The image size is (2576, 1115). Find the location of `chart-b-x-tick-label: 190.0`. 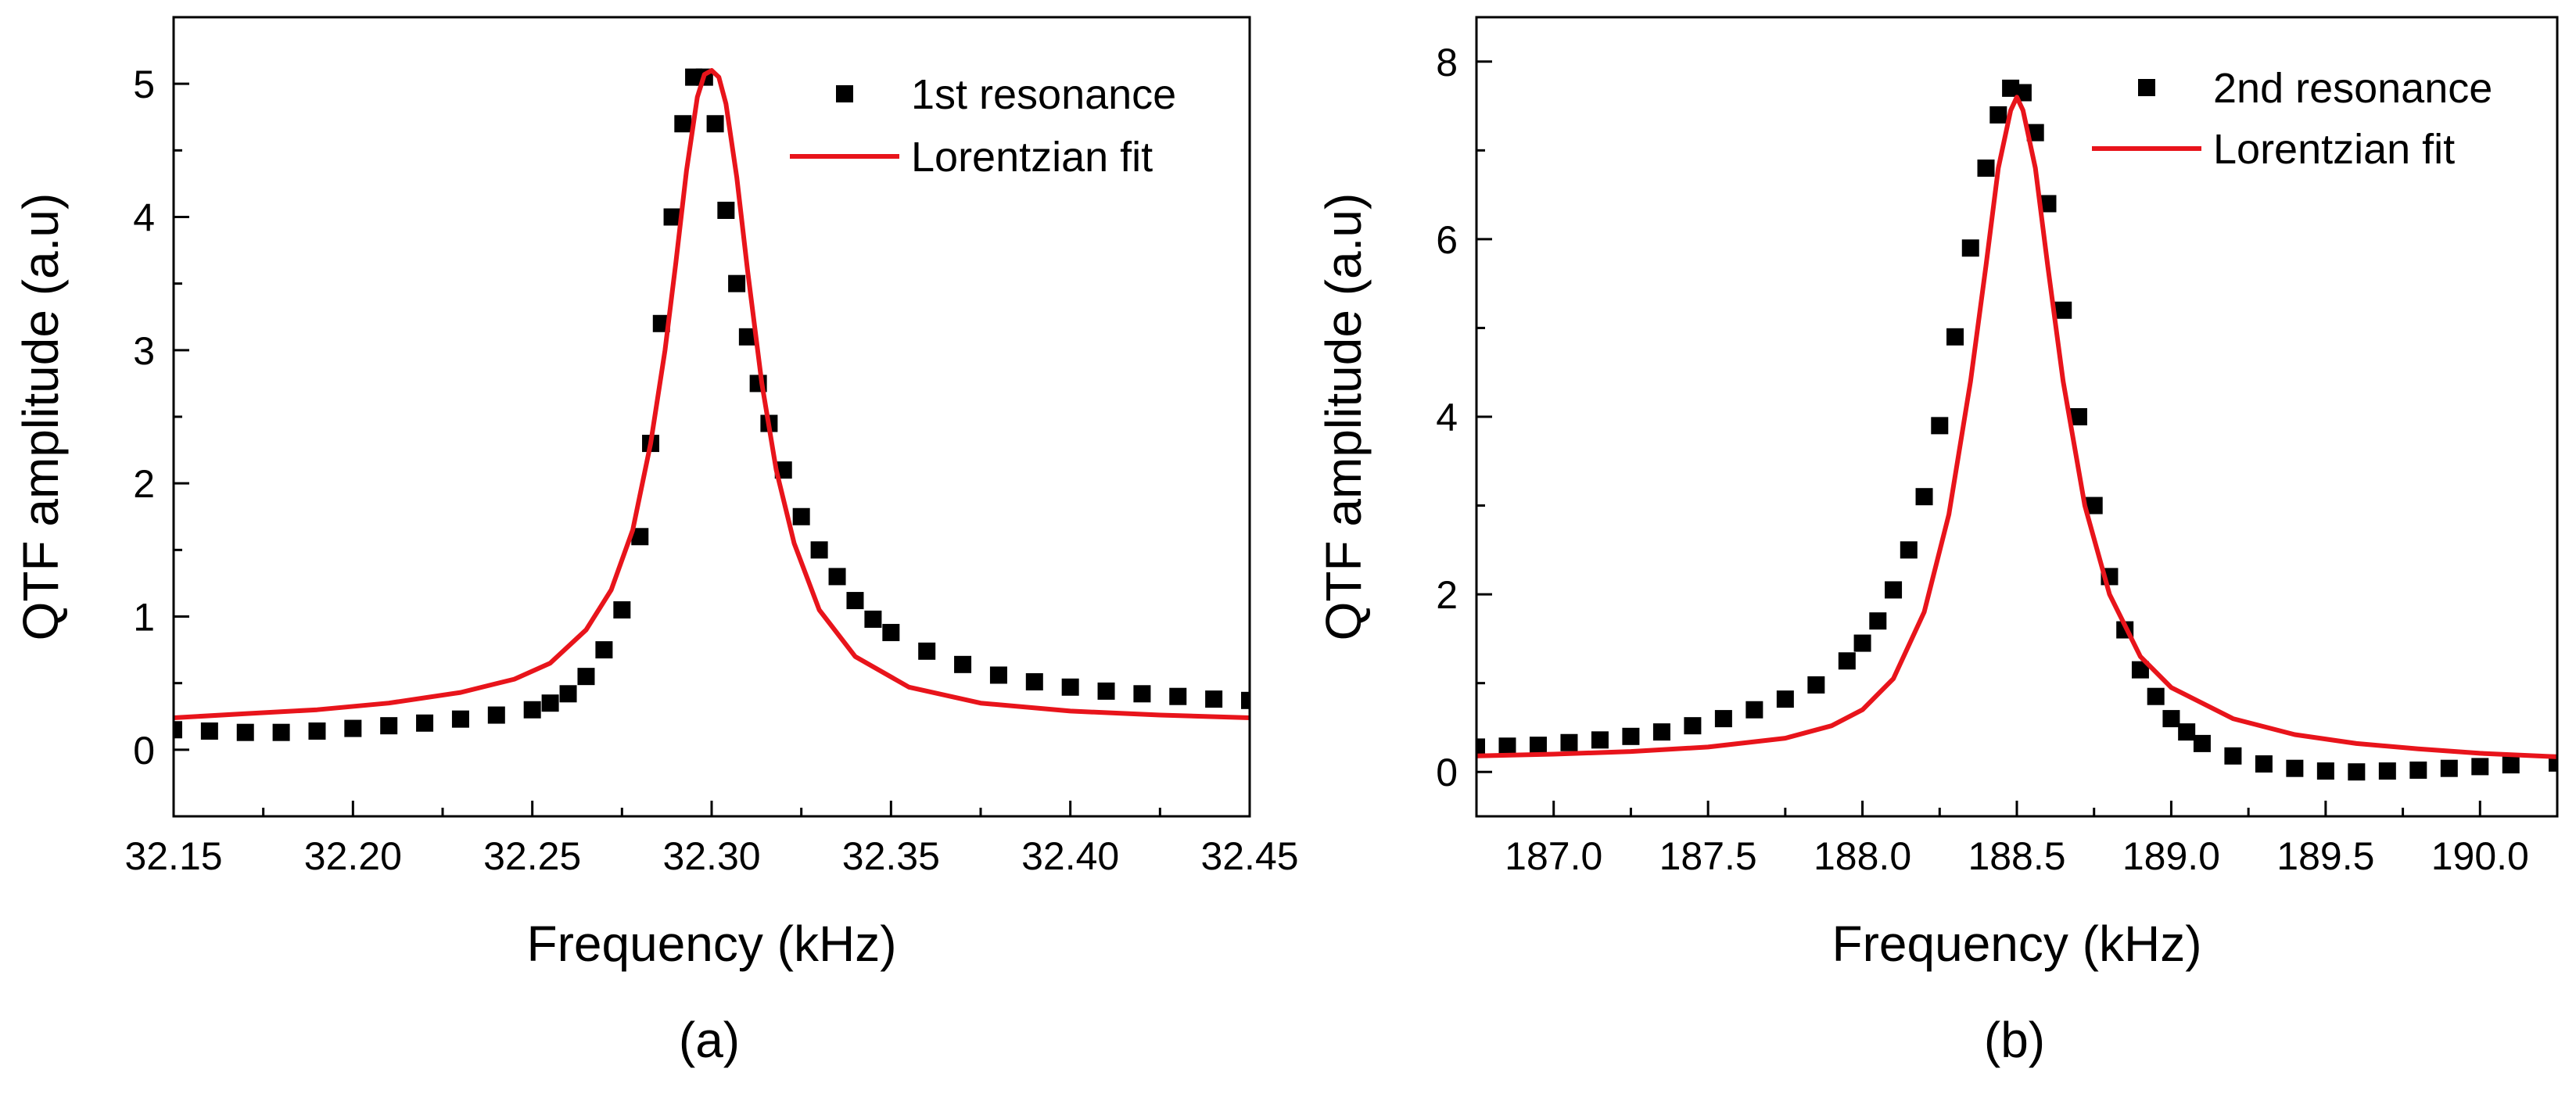

chart-b-x-tick-label: 190.0 is located at coordinates (2480, 856).